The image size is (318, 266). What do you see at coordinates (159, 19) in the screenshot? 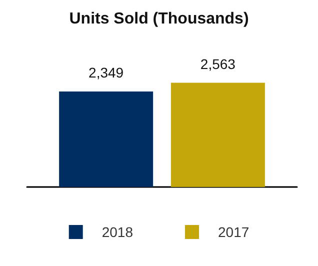
I see `chart-title: Units Sold (Thousands)` at bounding box center [159, 19].